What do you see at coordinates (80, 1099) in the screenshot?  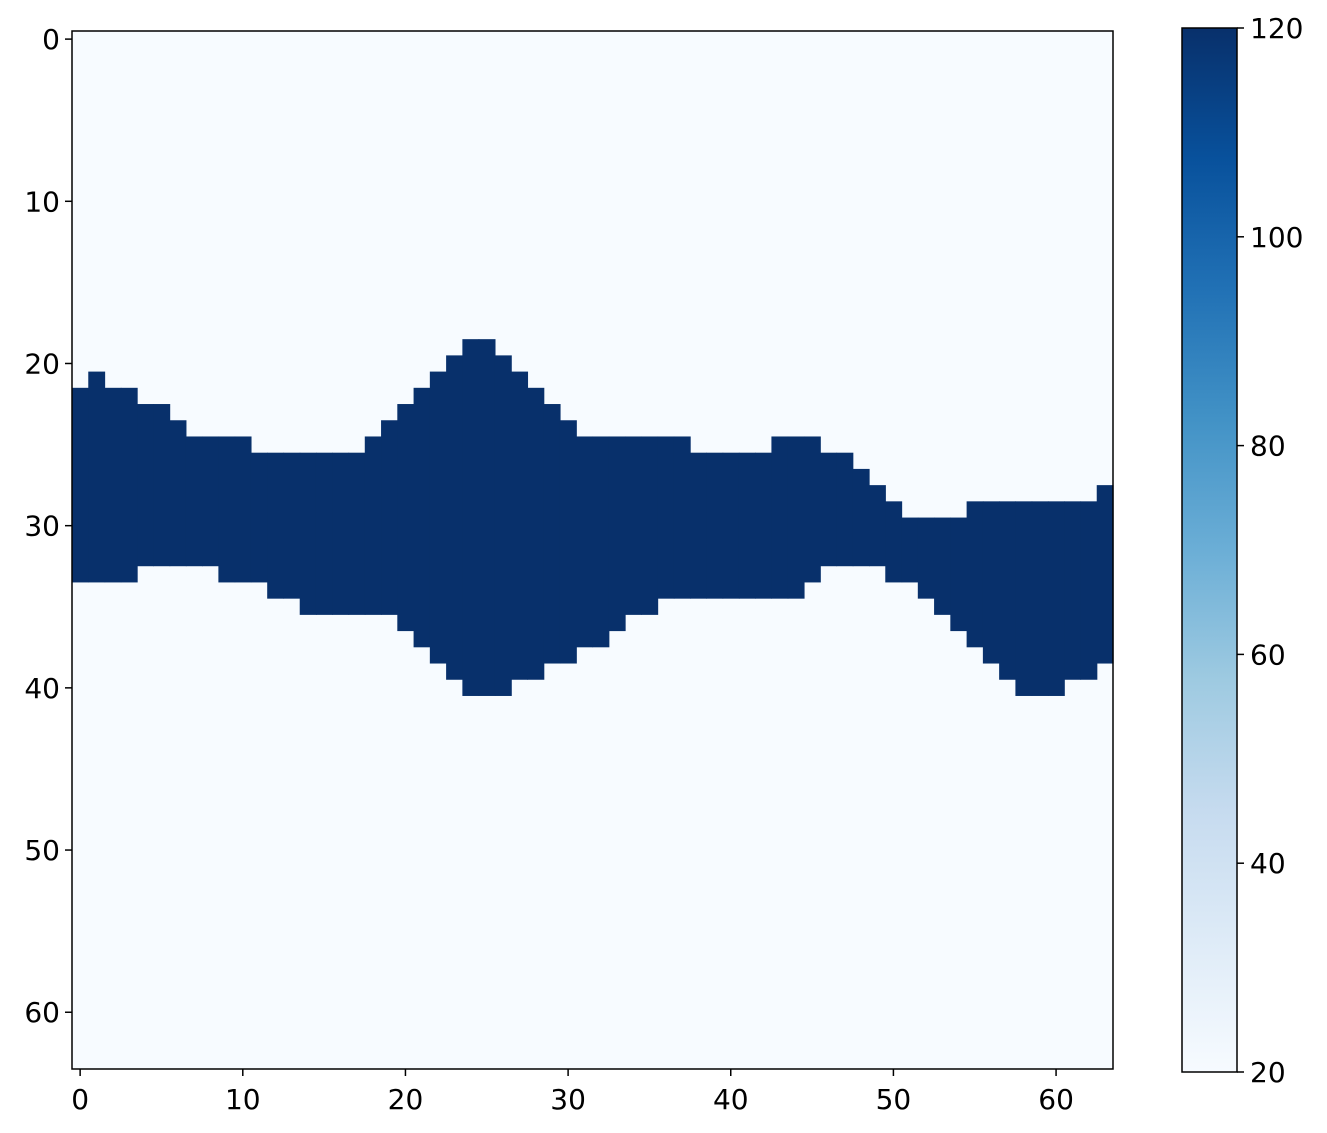 I see `x-tick-label: 0` at bounding box center [80, 1099].